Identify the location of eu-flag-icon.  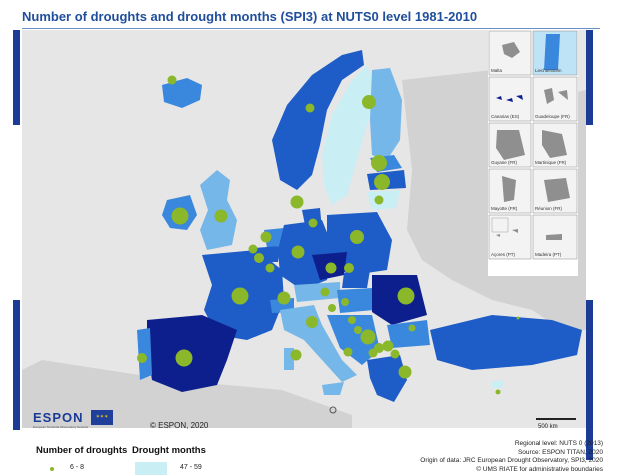
(102, 417).